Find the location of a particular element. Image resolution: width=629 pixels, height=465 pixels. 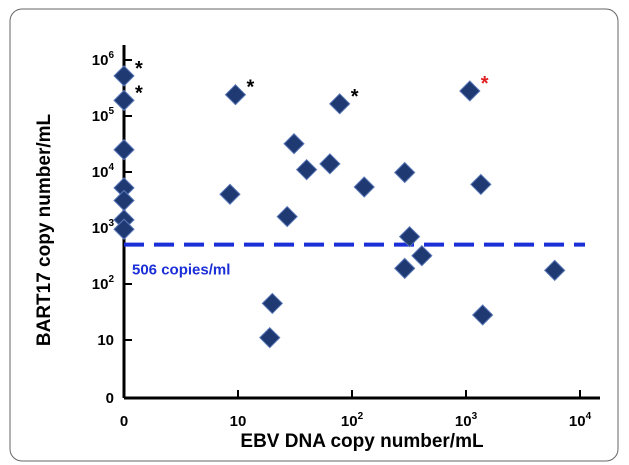

x-tick-label: 10³ is located at coordinates (466, 420).